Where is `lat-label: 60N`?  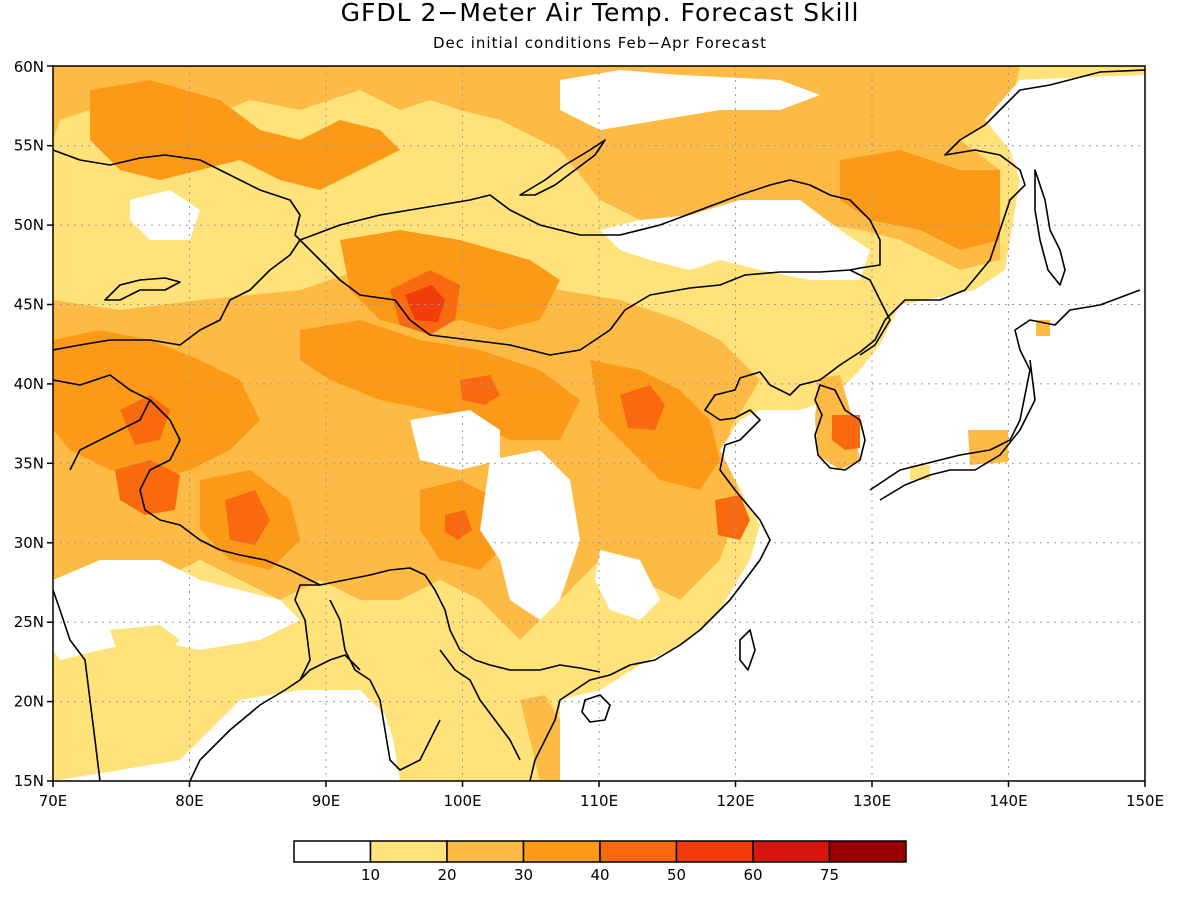 lat-label: 60N is located at coordinates (29, 67).